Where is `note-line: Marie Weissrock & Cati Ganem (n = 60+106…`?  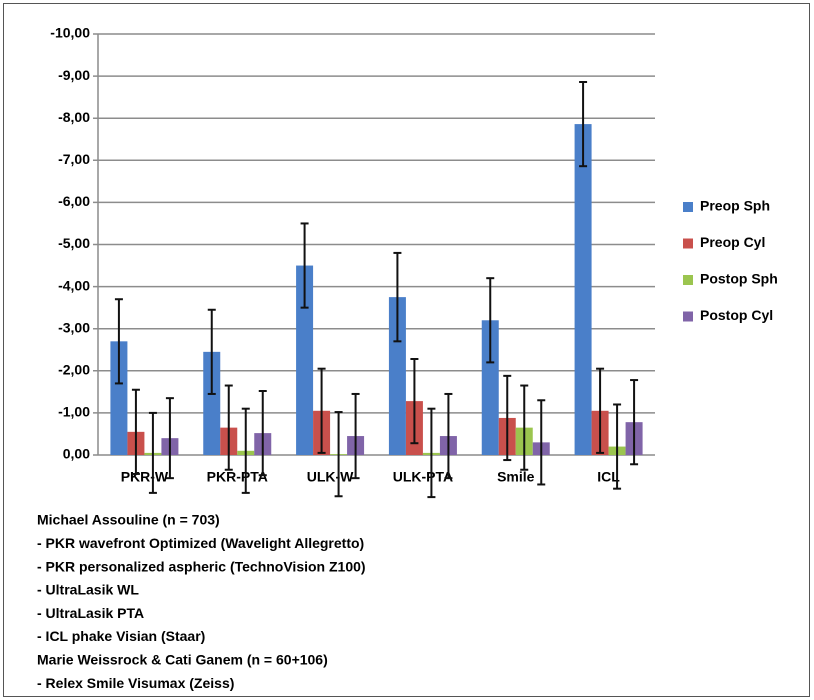 note-line: Marie Weissrock & Cati Ganem (n = 60+106… is located at coordinates (182, 660).